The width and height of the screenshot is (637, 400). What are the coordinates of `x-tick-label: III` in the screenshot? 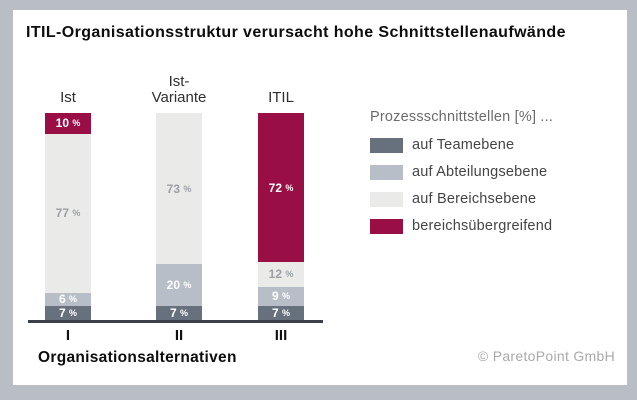 It's located at (281, 335).